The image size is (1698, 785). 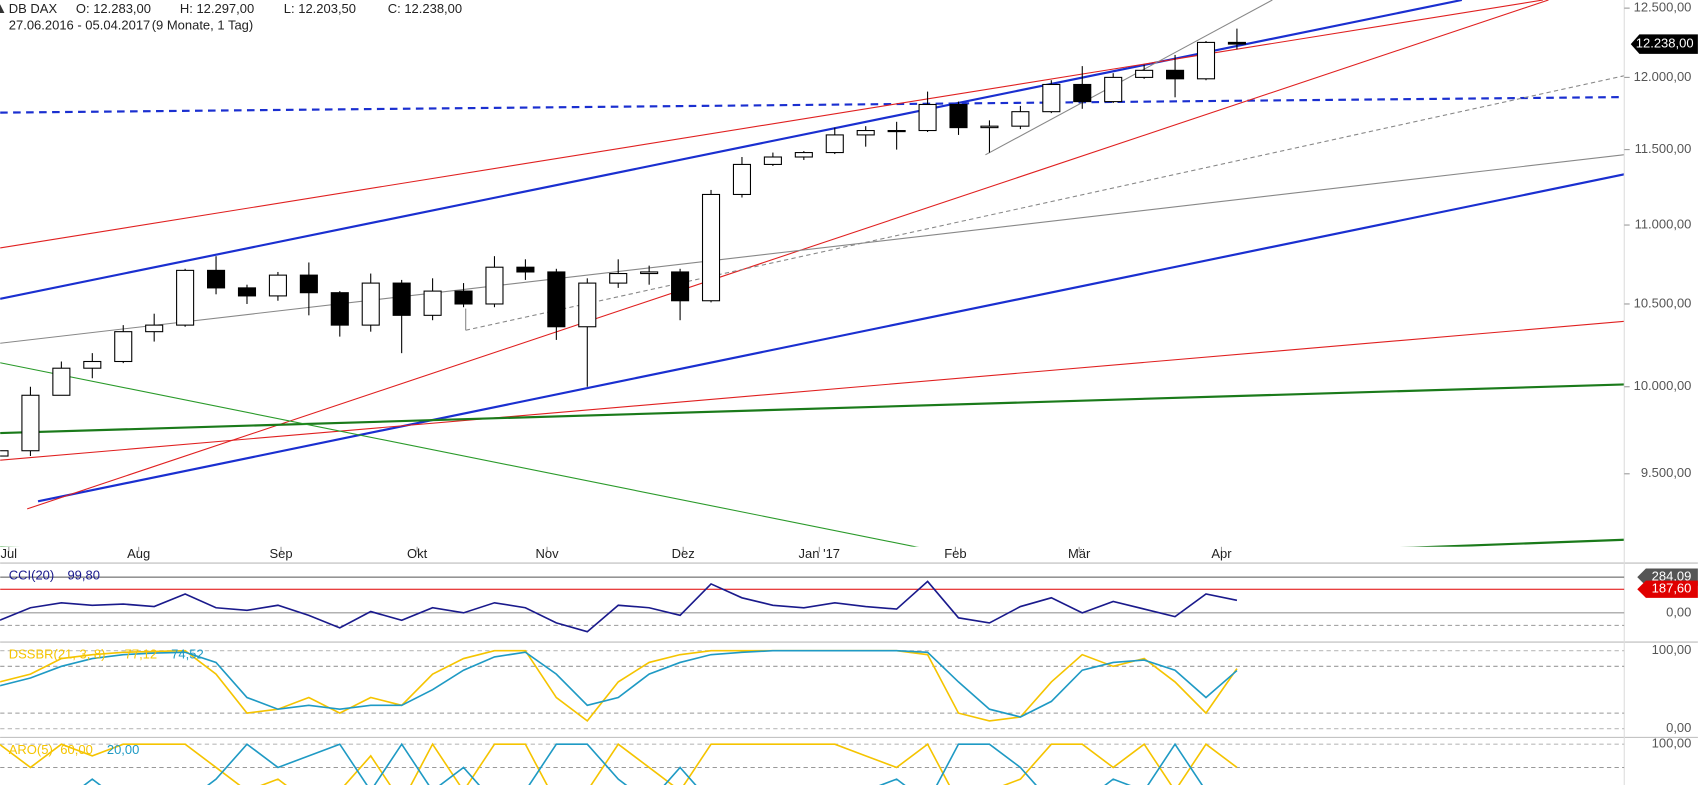 I want to click on y-tick-label: 187,60, so click(x=1672, y=588).